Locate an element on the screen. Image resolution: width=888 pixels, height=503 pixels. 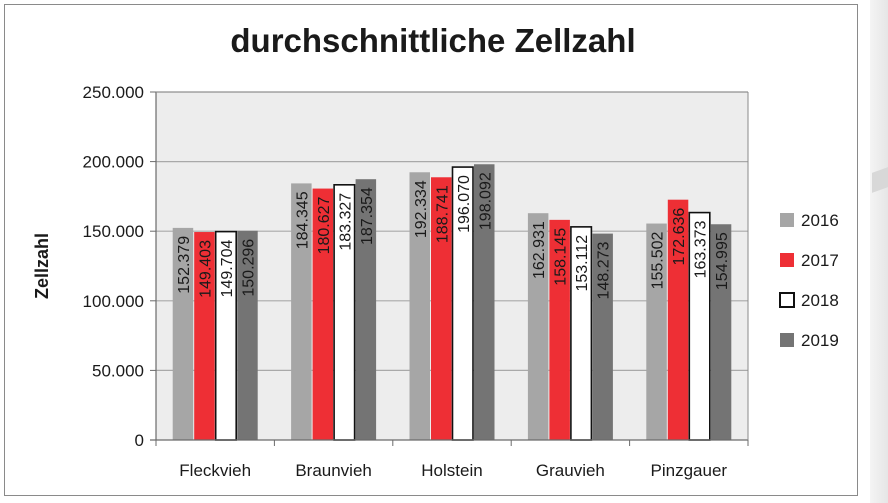
y-tick-label: 150.000 is located at coordinates (113, 231).